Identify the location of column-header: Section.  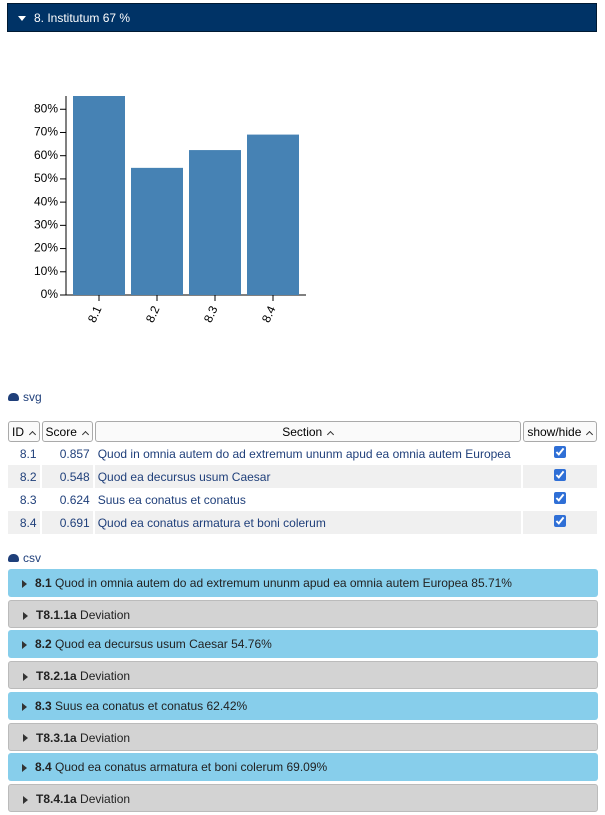
(307, 431).